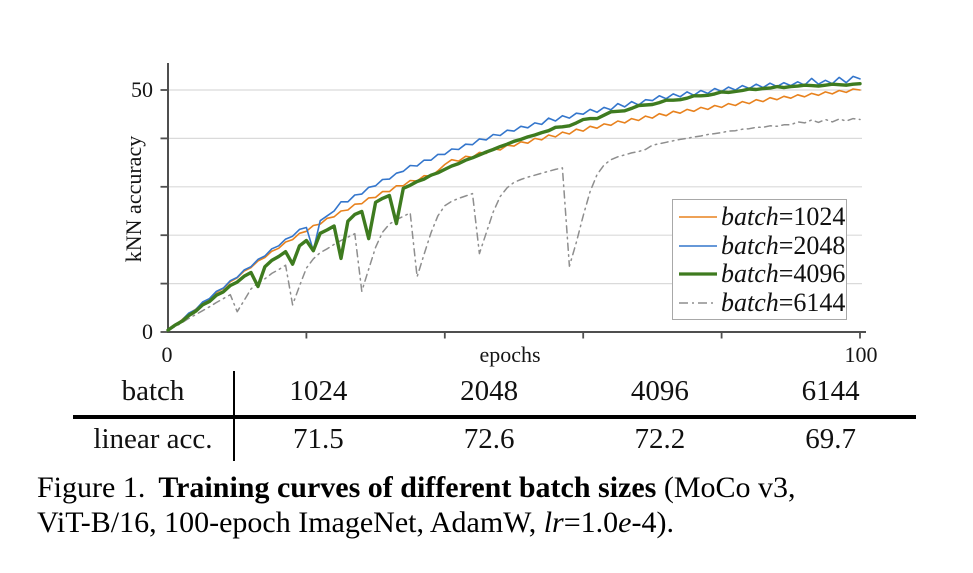  Describe the element at coordinates (553, 522) in the screenshot. I see `caption-lr-var: lr` at that location.